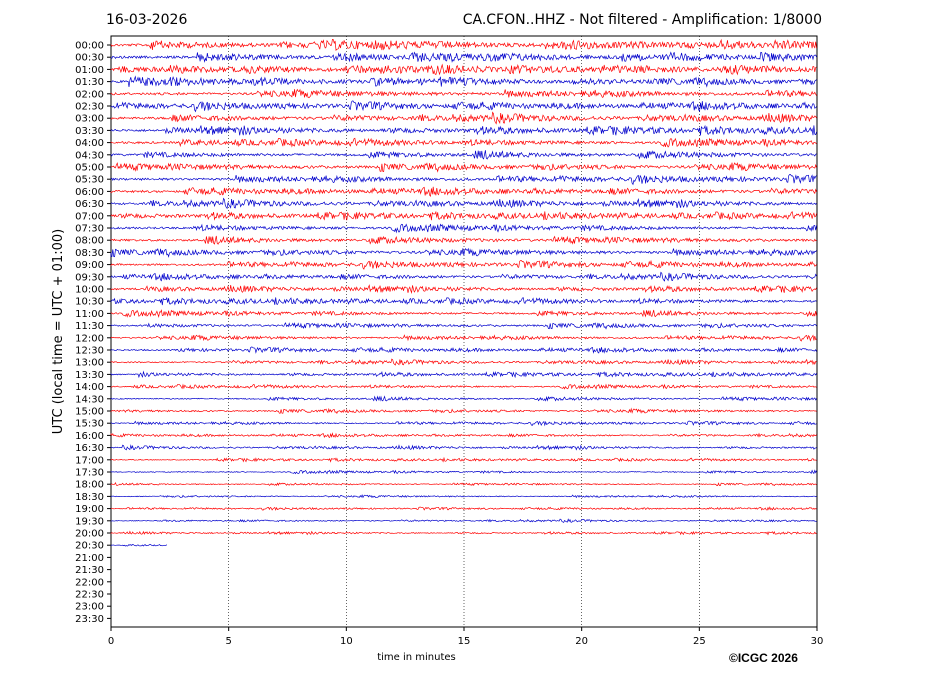  What do you see at coordinates (89, 424) in the screenshot?
I see `row-label: 15:30` at bounding box center [89, 424].